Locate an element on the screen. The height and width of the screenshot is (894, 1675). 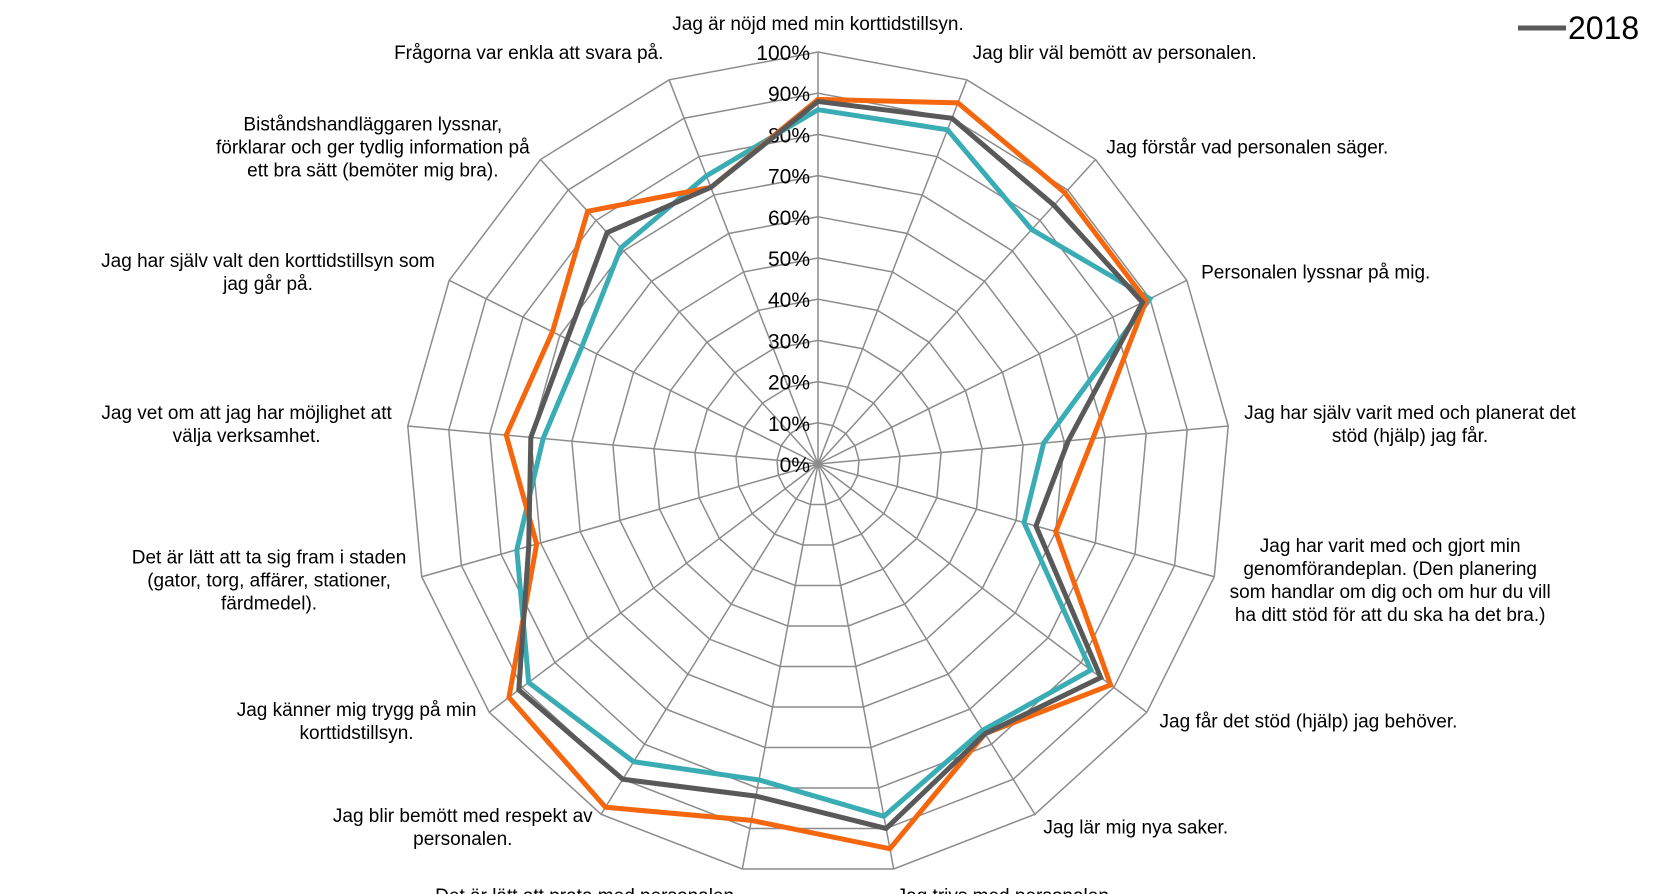
category-label: Jag blir väl bemött av personalen. is located at coordinates (1114, 53).